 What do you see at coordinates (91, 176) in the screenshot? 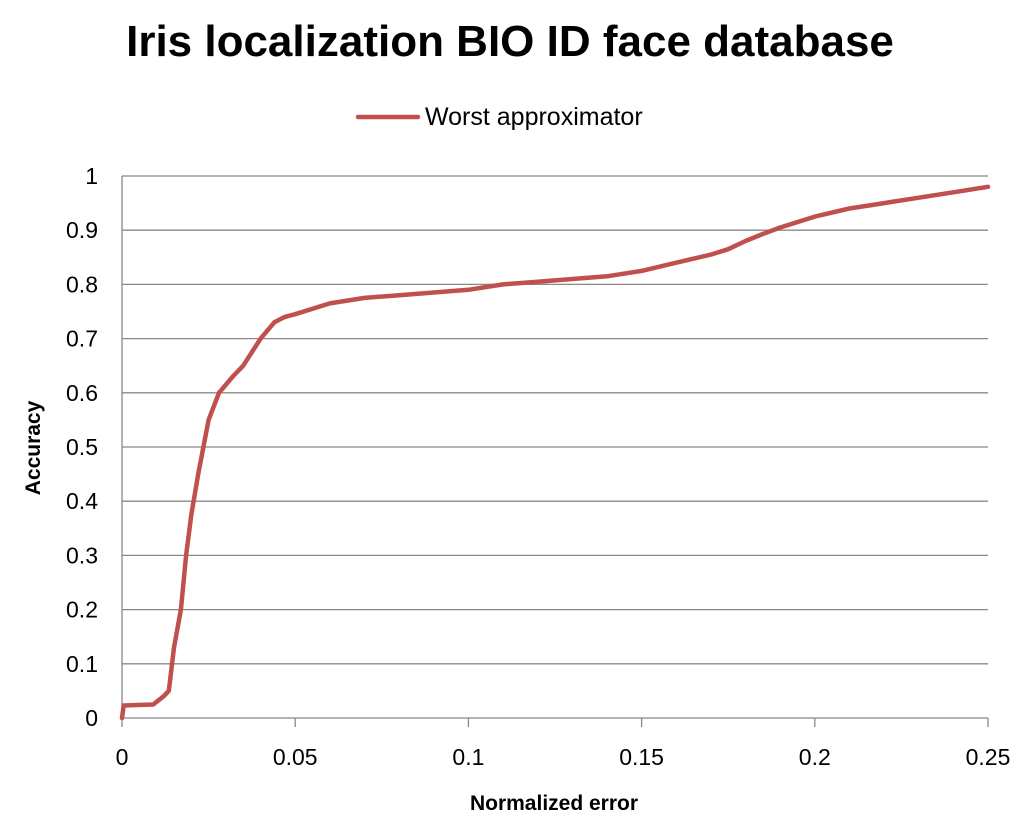
I see `y-tick-label: 1` at bounding box center [91, 176].